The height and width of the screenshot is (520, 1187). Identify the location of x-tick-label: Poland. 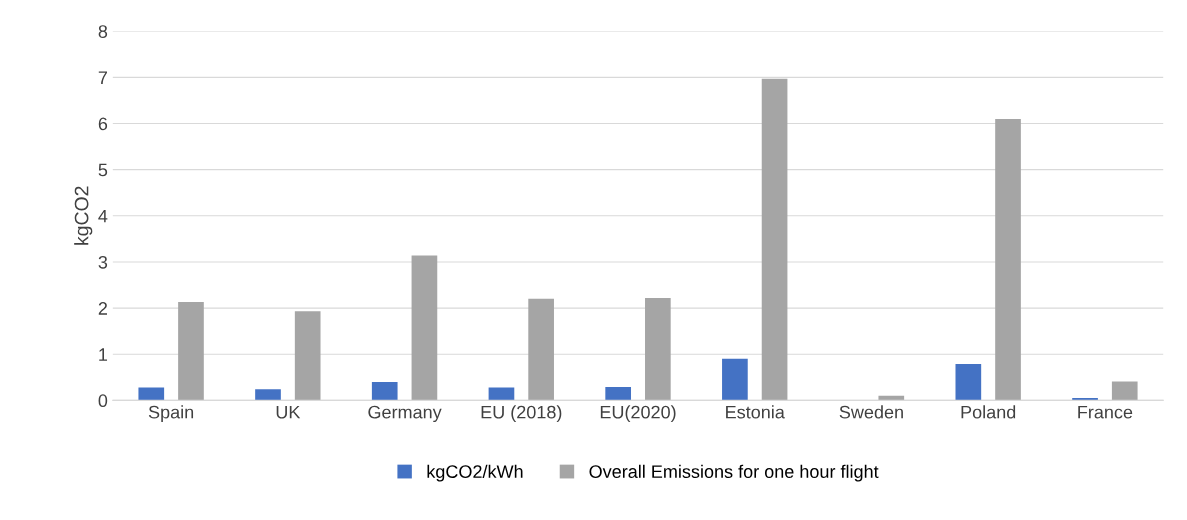
(988, 412).